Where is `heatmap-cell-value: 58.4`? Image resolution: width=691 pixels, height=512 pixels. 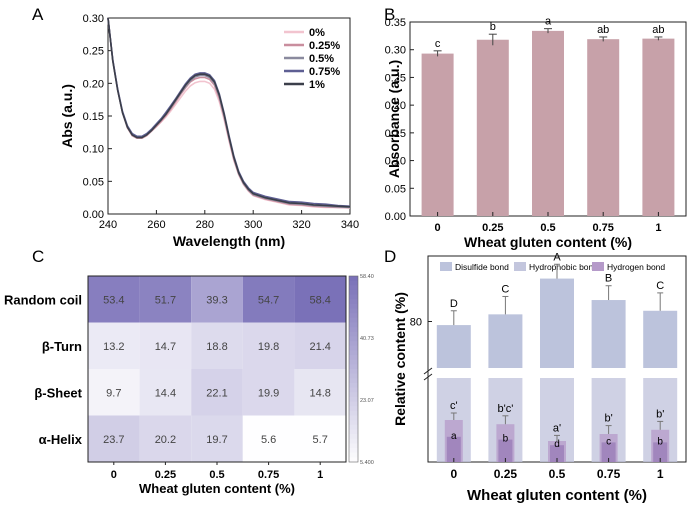 heatmap-cell-value: 58.4 is located at coordinates (319, 300).